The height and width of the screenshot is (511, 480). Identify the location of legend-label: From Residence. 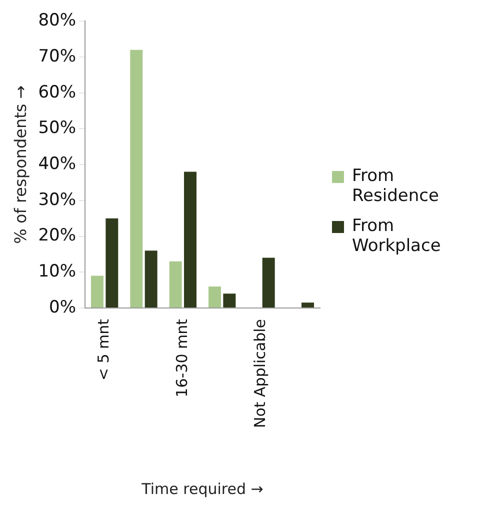
(396, 186).